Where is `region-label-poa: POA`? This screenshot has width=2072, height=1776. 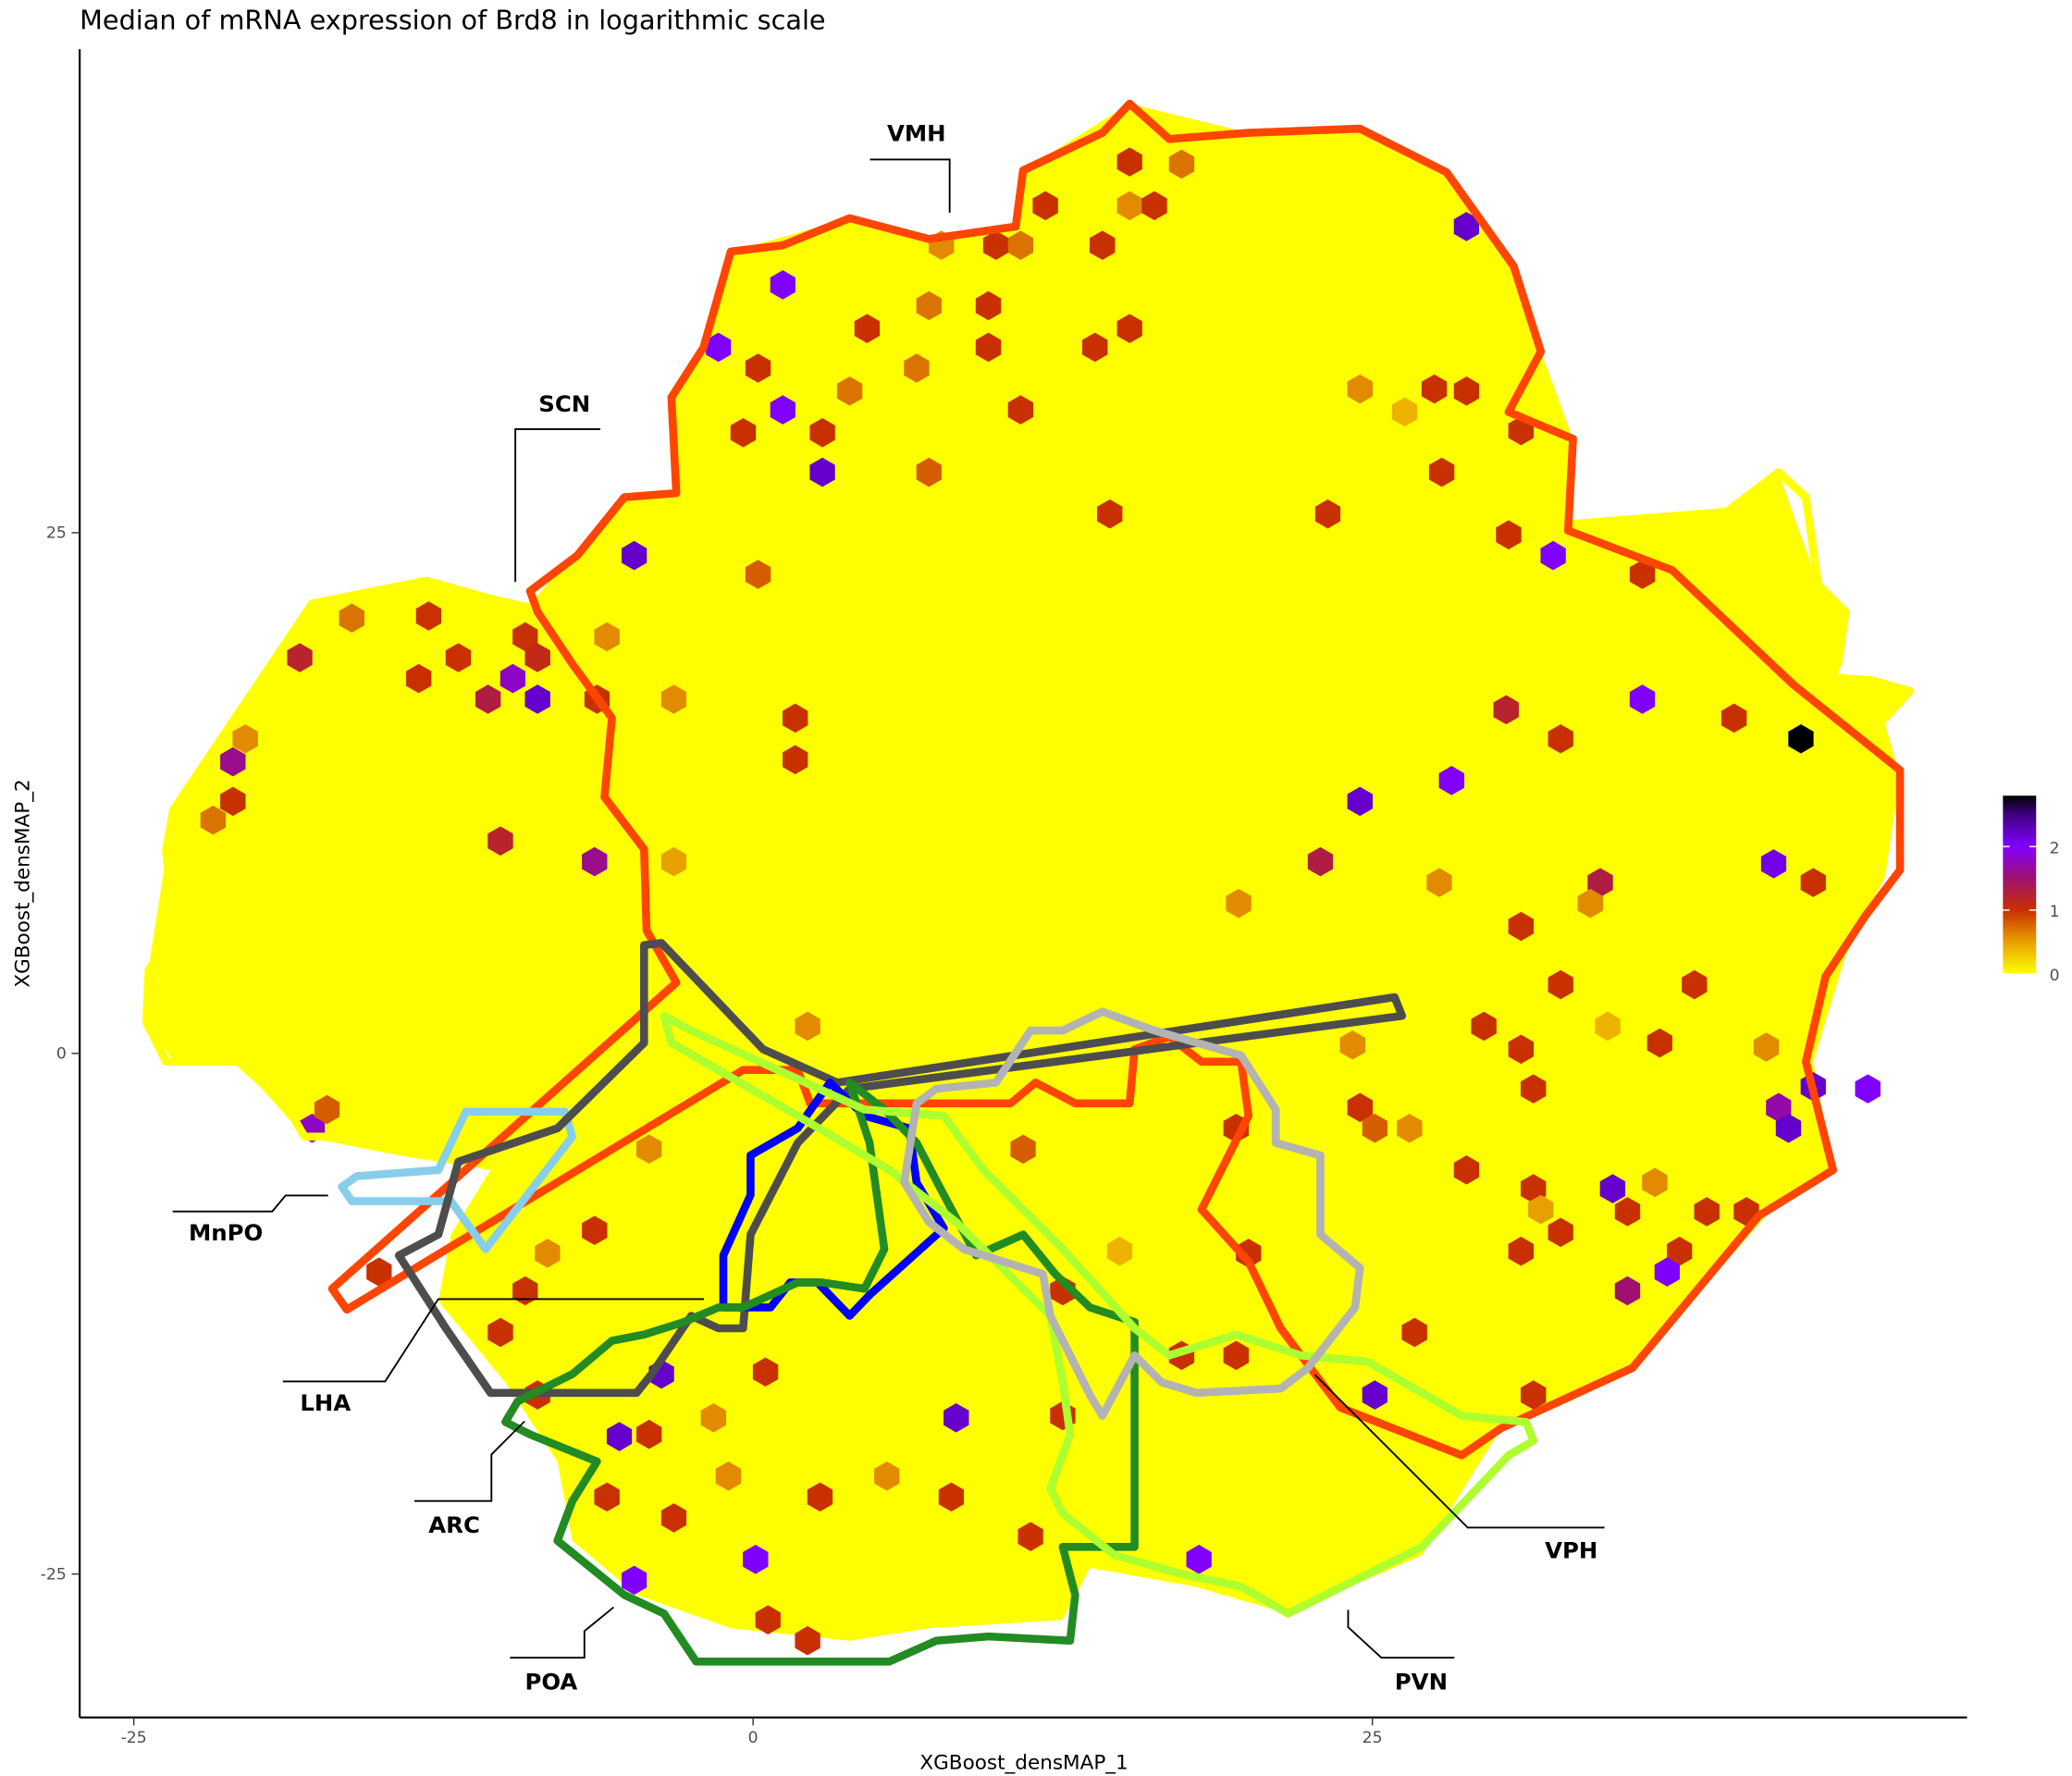
region-label-poa: POA is located at coordinates (551, 1683).